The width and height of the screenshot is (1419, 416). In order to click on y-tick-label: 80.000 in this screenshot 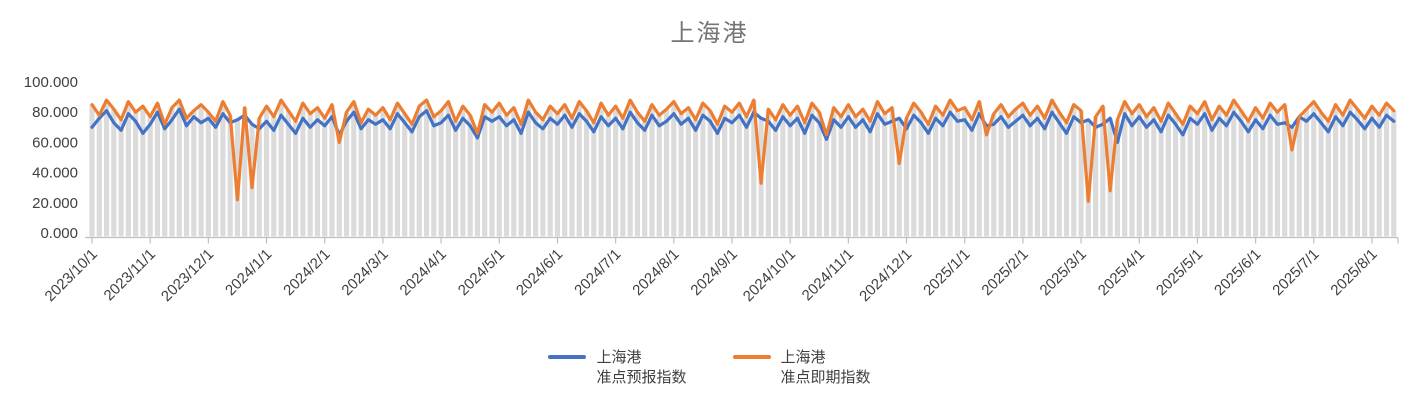, I will do `click(55, 112)`.